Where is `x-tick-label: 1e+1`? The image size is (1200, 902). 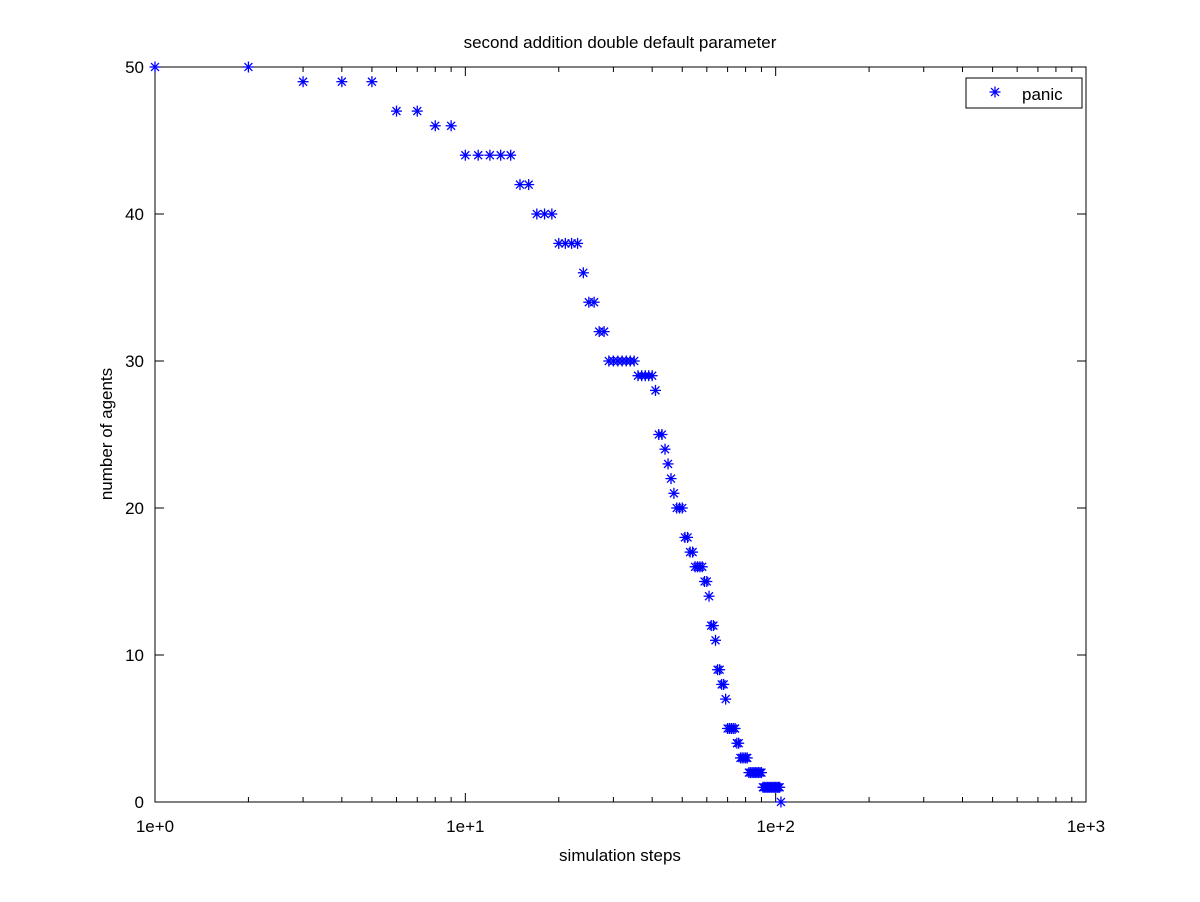 x-tick-label: 1e+1 is located at coordinates (465, 826).